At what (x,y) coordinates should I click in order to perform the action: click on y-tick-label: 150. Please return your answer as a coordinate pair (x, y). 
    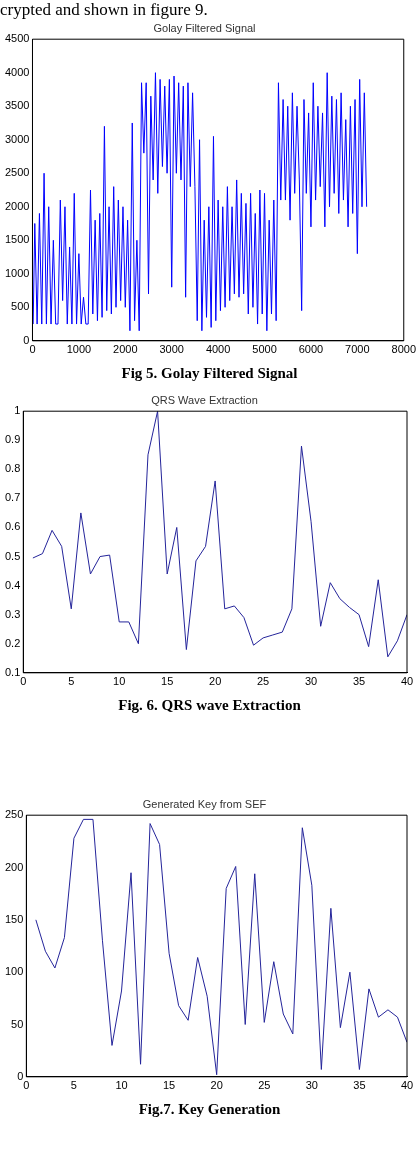
    Looking at the image, I should click on (14, 918).